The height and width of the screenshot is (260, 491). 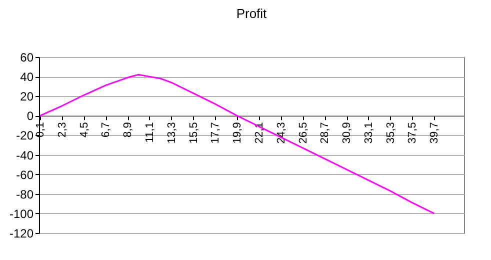 I want to click on x-tick-label: 19,9, so click(x=238, y=133).